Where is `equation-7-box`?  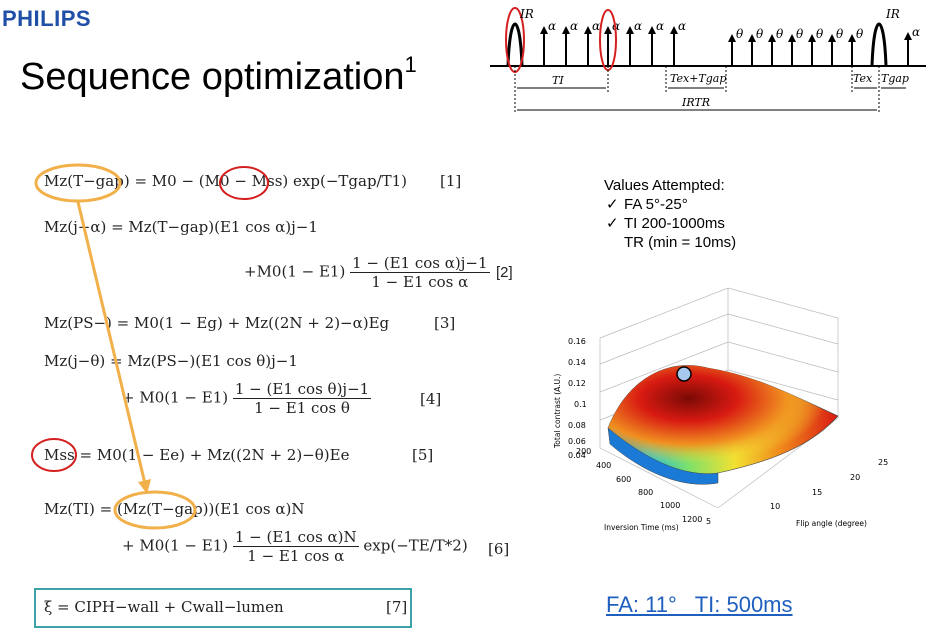 equation-7-box is located at coordinates (223, 608).